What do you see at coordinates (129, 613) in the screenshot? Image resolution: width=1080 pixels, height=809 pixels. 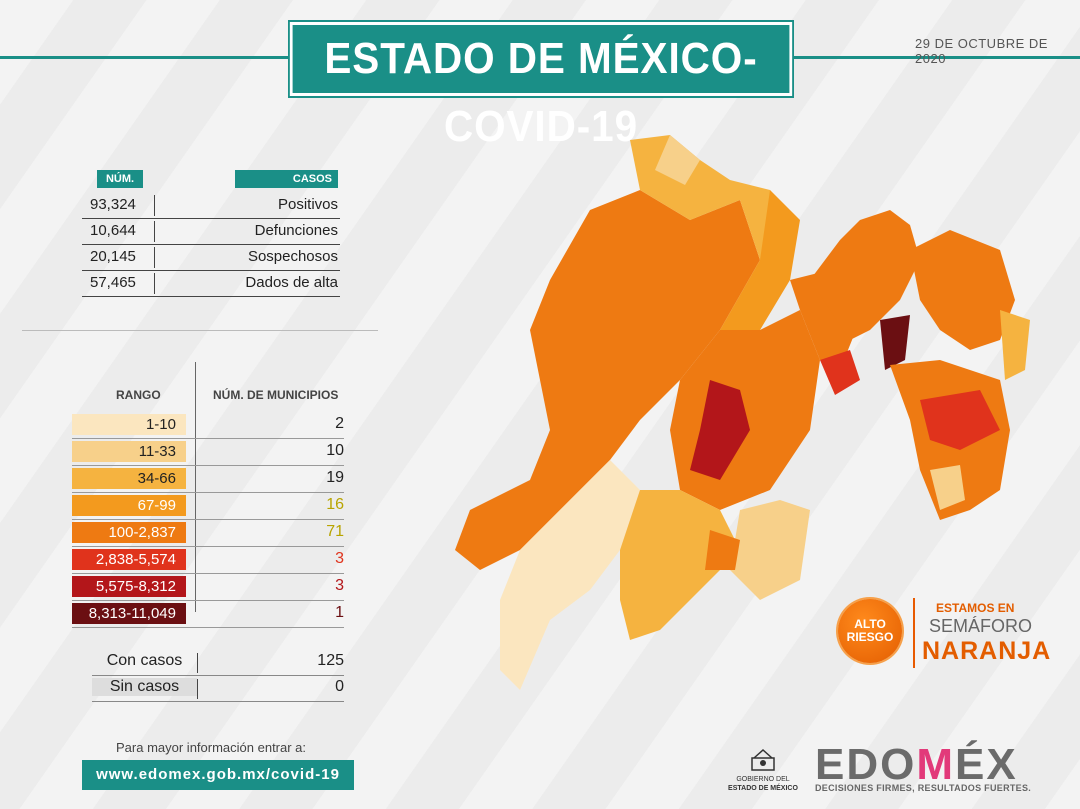 I see `legend-swatch: 8,313-11,049` at bounding box center [129, 613].